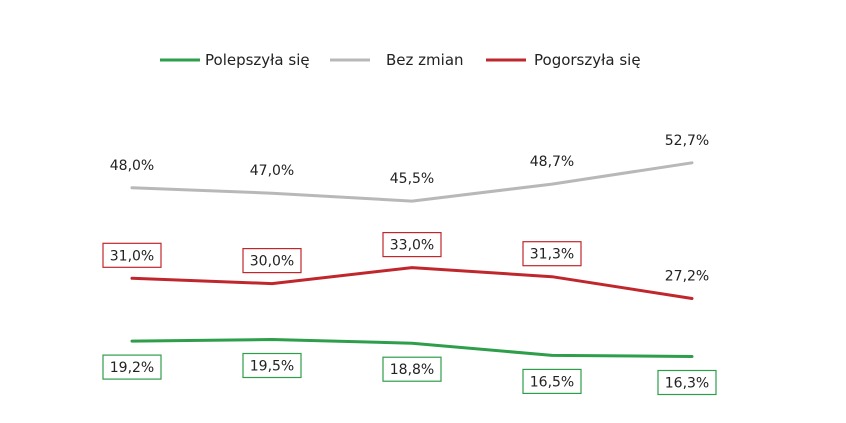  Describe the element at coordinates (257, 60) in the screenshot. I see `legend-label-polepszyla-sie: Polepszyła się` at that location.